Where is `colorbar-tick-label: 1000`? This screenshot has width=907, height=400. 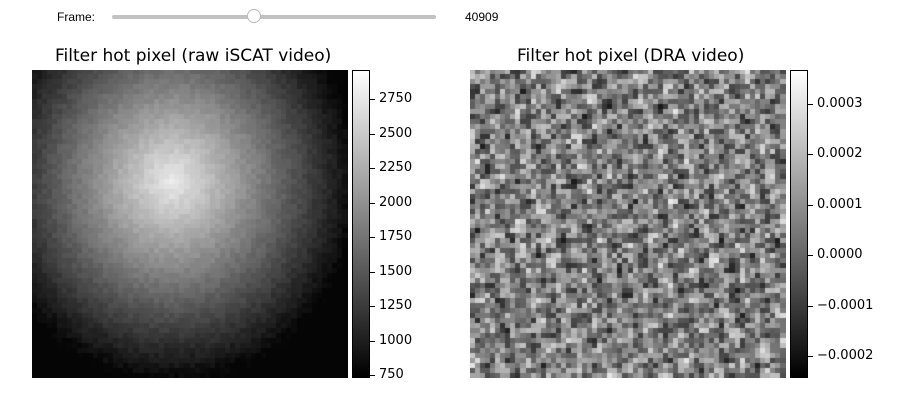
colorbar-tick-label: 1000 is located at coordinates (396, 340).